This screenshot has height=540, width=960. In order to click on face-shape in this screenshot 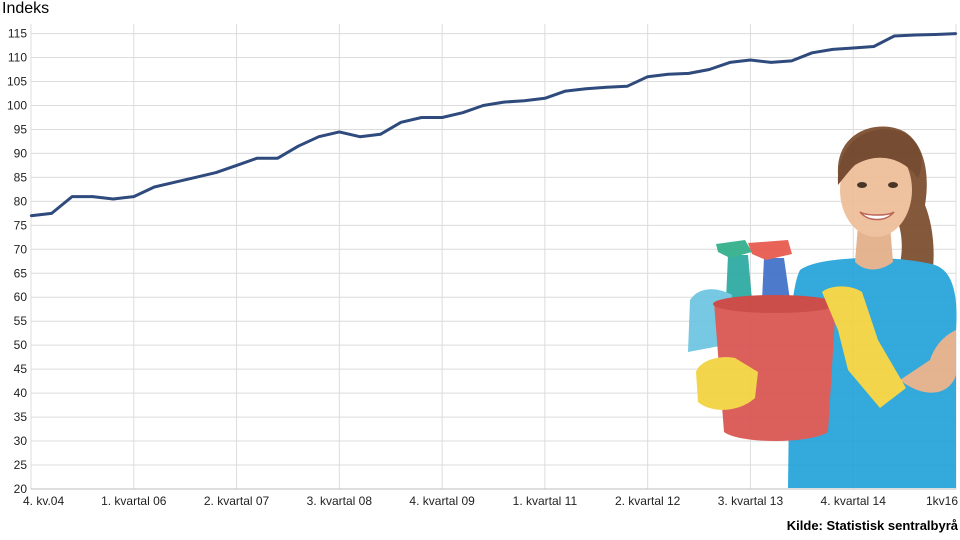, I will do `click(876, 190)`.